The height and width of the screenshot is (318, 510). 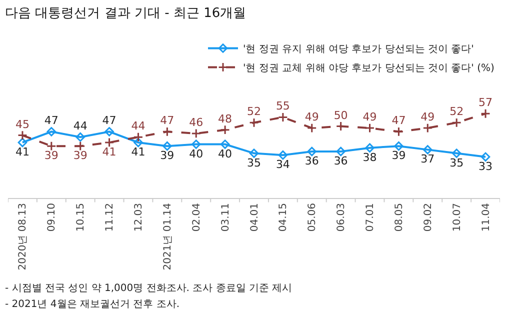 I want to click on text: - 2021년 4월은 재보궐선거 전후 조사., so click(x=92, y=304).